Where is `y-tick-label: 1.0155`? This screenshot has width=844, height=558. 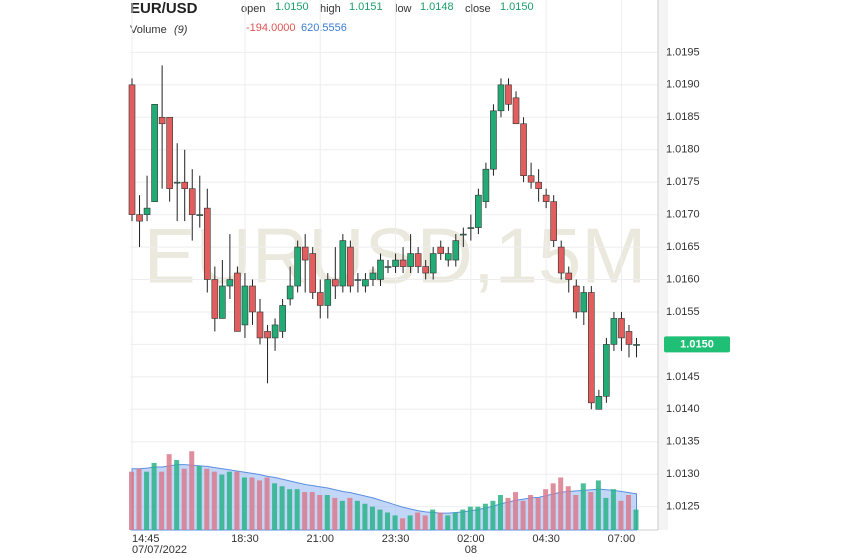 y-tick-label: 1.0155 is located at coordinates (683, 312).